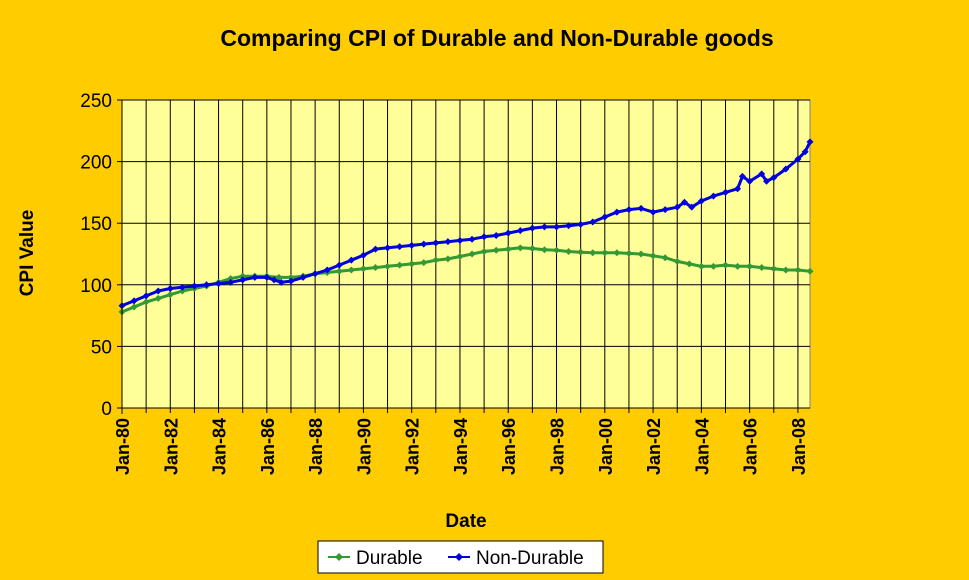 The width and height of the screenshot is (969, 580). Describe the element at coordinates (413, 446) in the screenshot. I see `x-tick-label: Jan-92` at that location.